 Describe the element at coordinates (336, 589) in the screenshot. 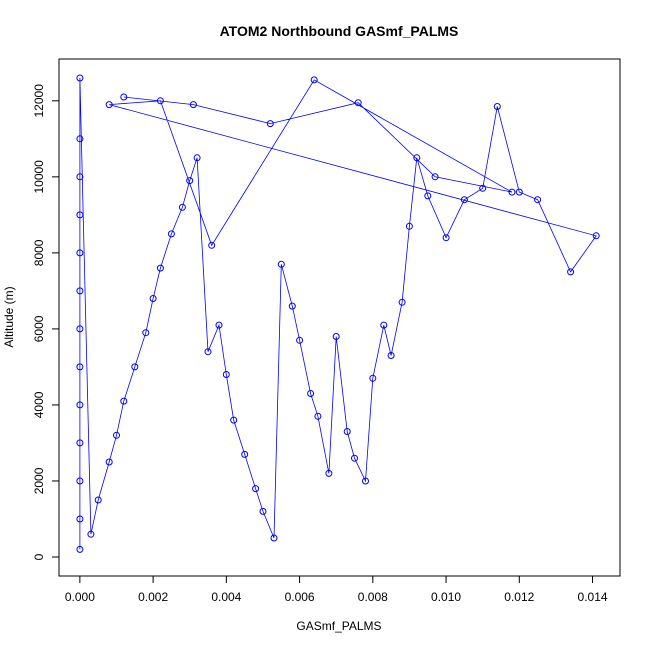

I see `x-axis: 0.000 0.002 0.004 0.006 0.008 0.010 0.012 0.014` at that location.